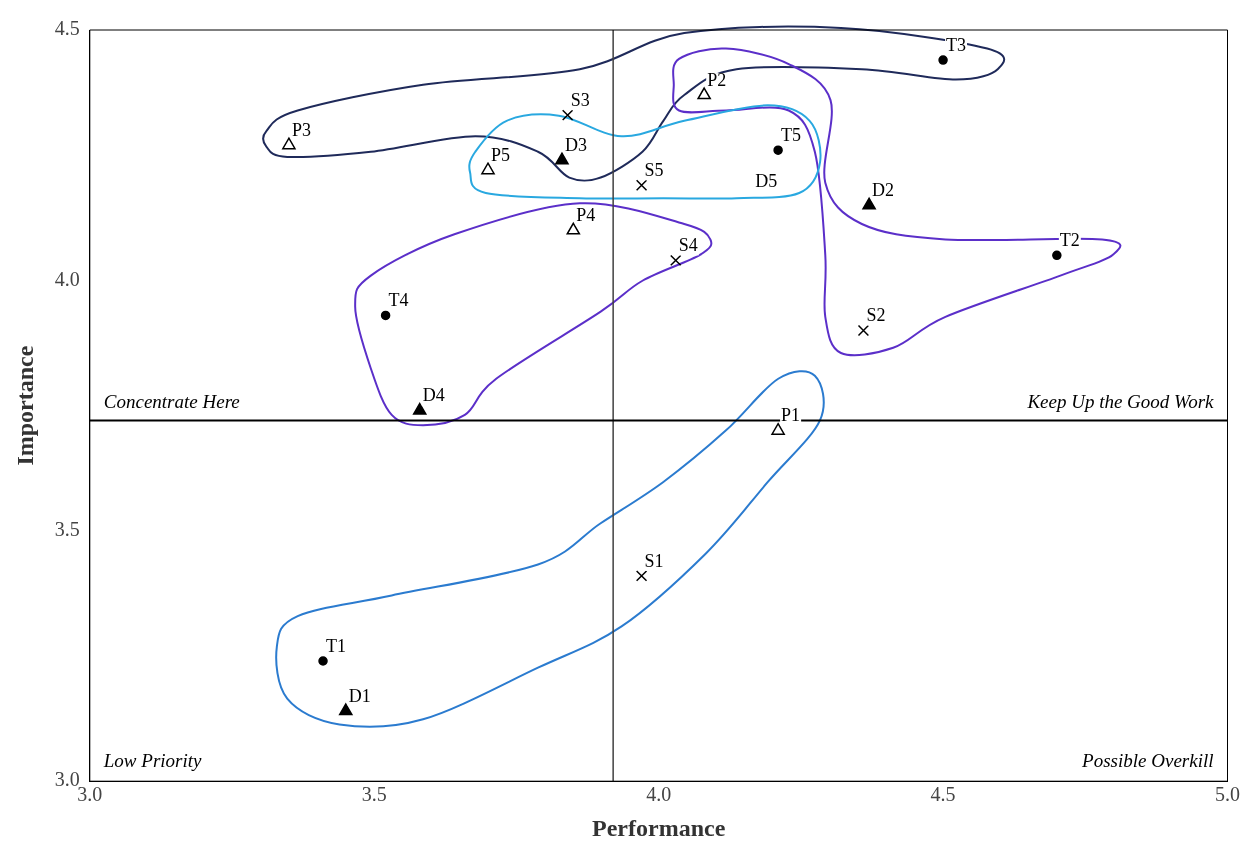 The image size is (1249, 855). I want to click on annotation: T5, so click(791, 134).